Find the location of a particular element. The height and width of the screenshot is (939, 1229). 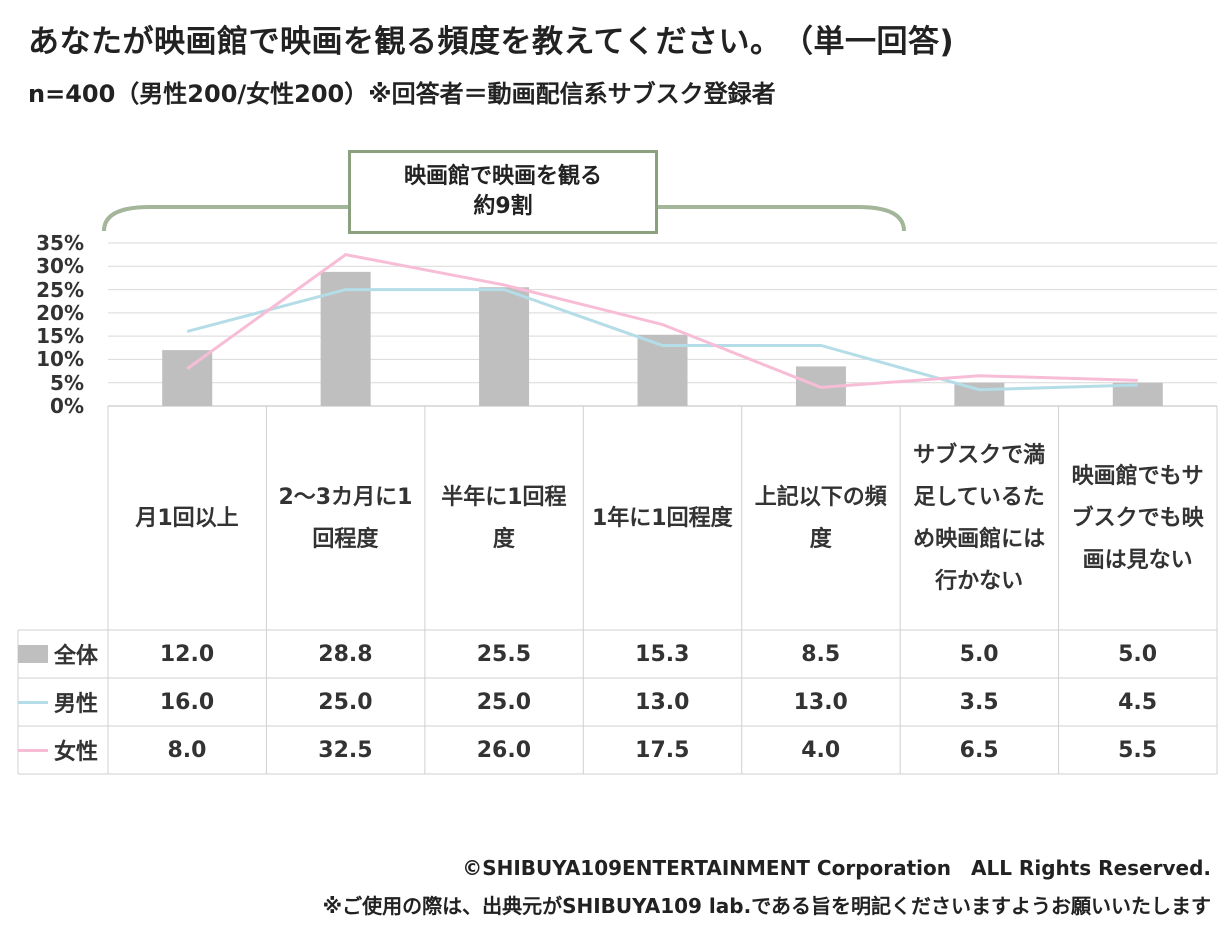

table-cell: 26.0 is located at coordinates (503, 750).